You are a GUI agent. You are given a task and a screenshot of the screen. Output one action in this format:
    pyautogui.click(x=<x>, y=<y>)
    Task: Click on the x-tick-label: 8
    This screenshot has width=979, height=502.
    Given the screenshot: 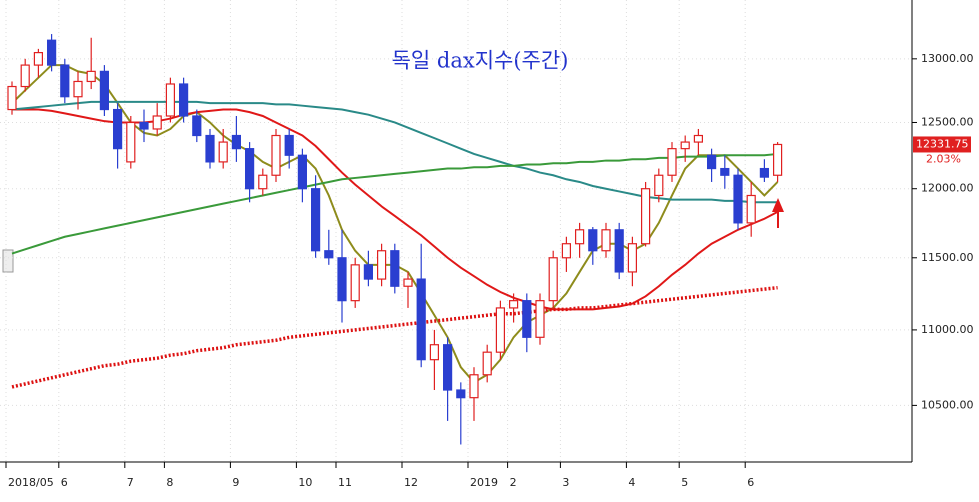 What is the action you would take?
    pyautogui.click(x=169, y=482)
    